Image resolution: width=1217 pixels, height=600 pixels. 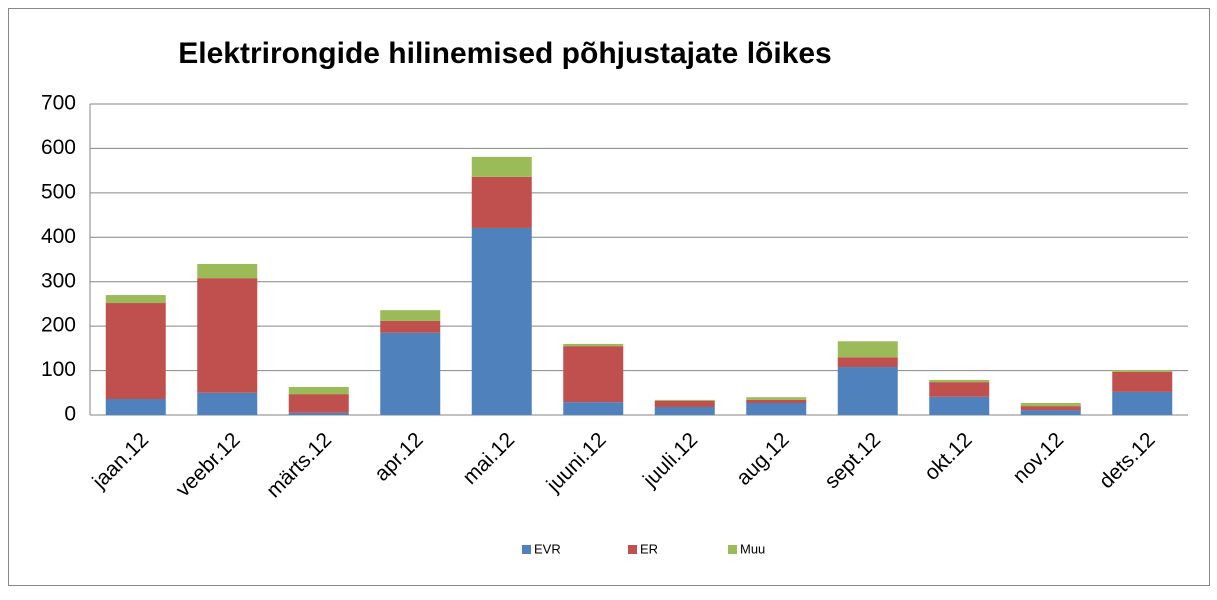 I want to click on y-tick-label: 400, so click(x=58, y=236).